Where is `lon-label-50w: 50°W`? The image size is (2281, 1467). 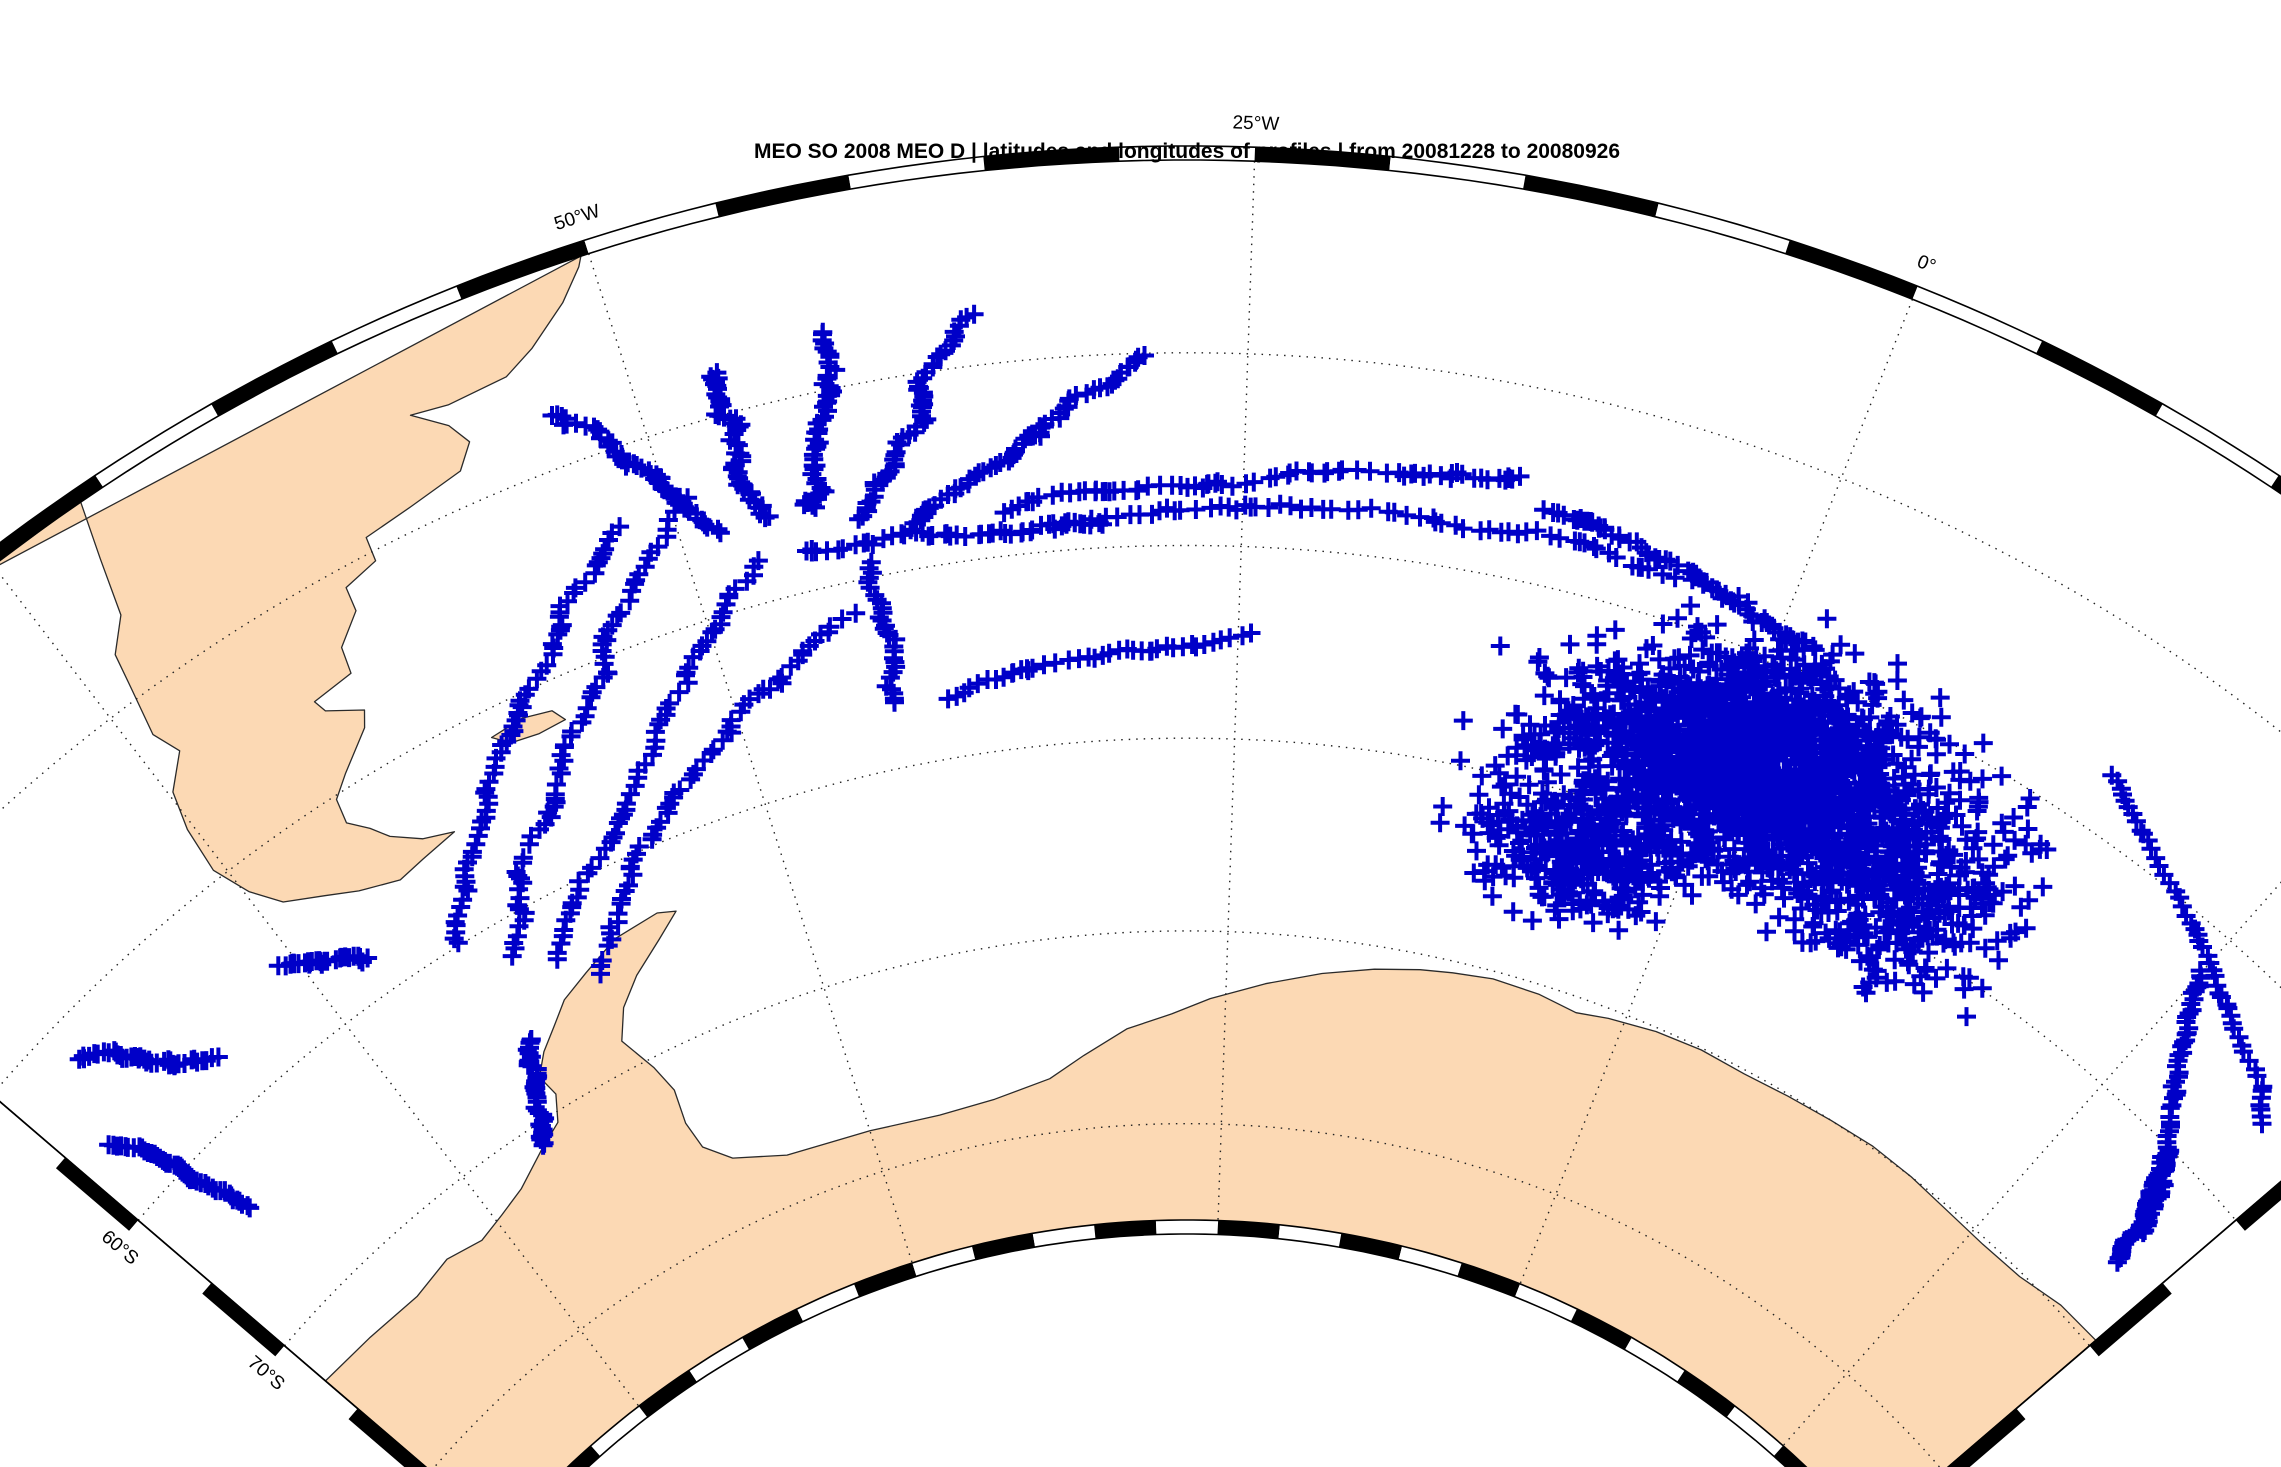
lon-label-50w: 50°W is located at coordinates (577, 218).